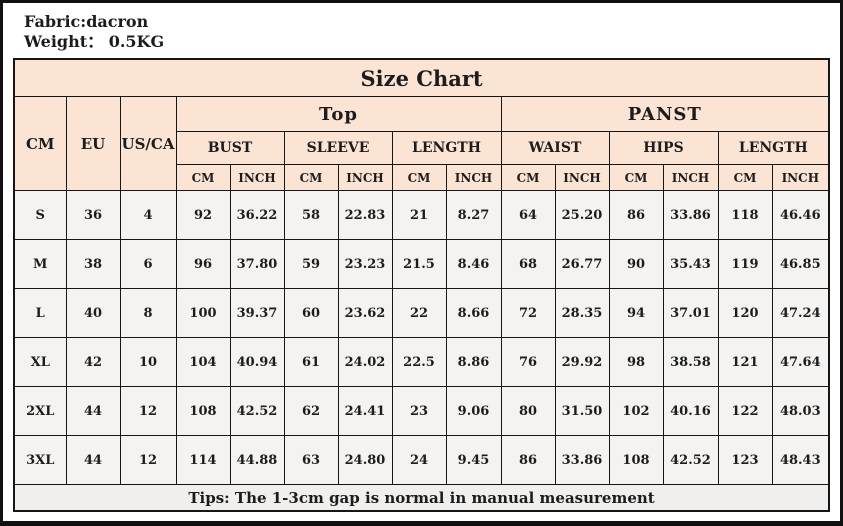  What do you see at coordinates (365, 264) in the screenshot?
I see `cell-sleeve-inch: 23.23` at bounding box center [365, 264].